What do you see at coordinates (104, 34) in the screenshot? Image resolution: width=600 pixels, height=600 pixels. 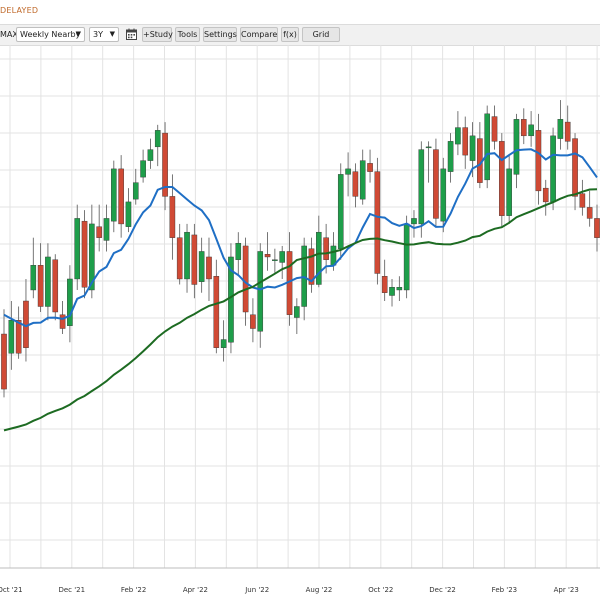 I see `range-select: 3Y ▼` at bounding box center [104, 34].